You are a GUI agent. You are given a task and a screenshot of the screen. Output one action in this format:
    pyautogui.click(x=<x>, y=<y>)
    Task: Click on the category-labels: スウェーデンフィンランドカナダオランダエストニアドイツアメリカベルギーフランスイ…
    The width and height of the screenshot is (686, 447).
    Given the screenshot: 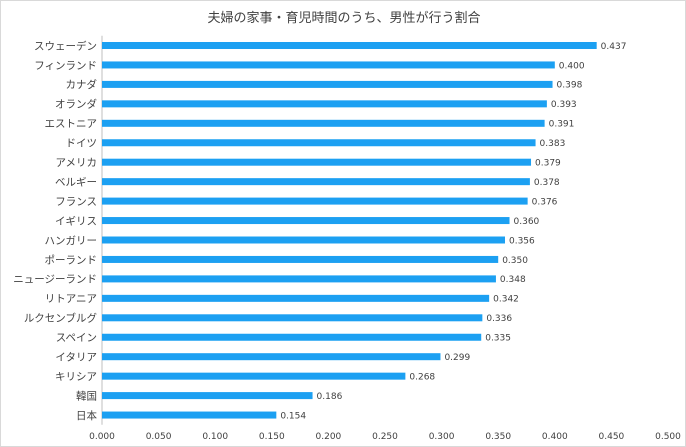 What is the action you would take?
    pyautogui.click(x=55, y=230)
    